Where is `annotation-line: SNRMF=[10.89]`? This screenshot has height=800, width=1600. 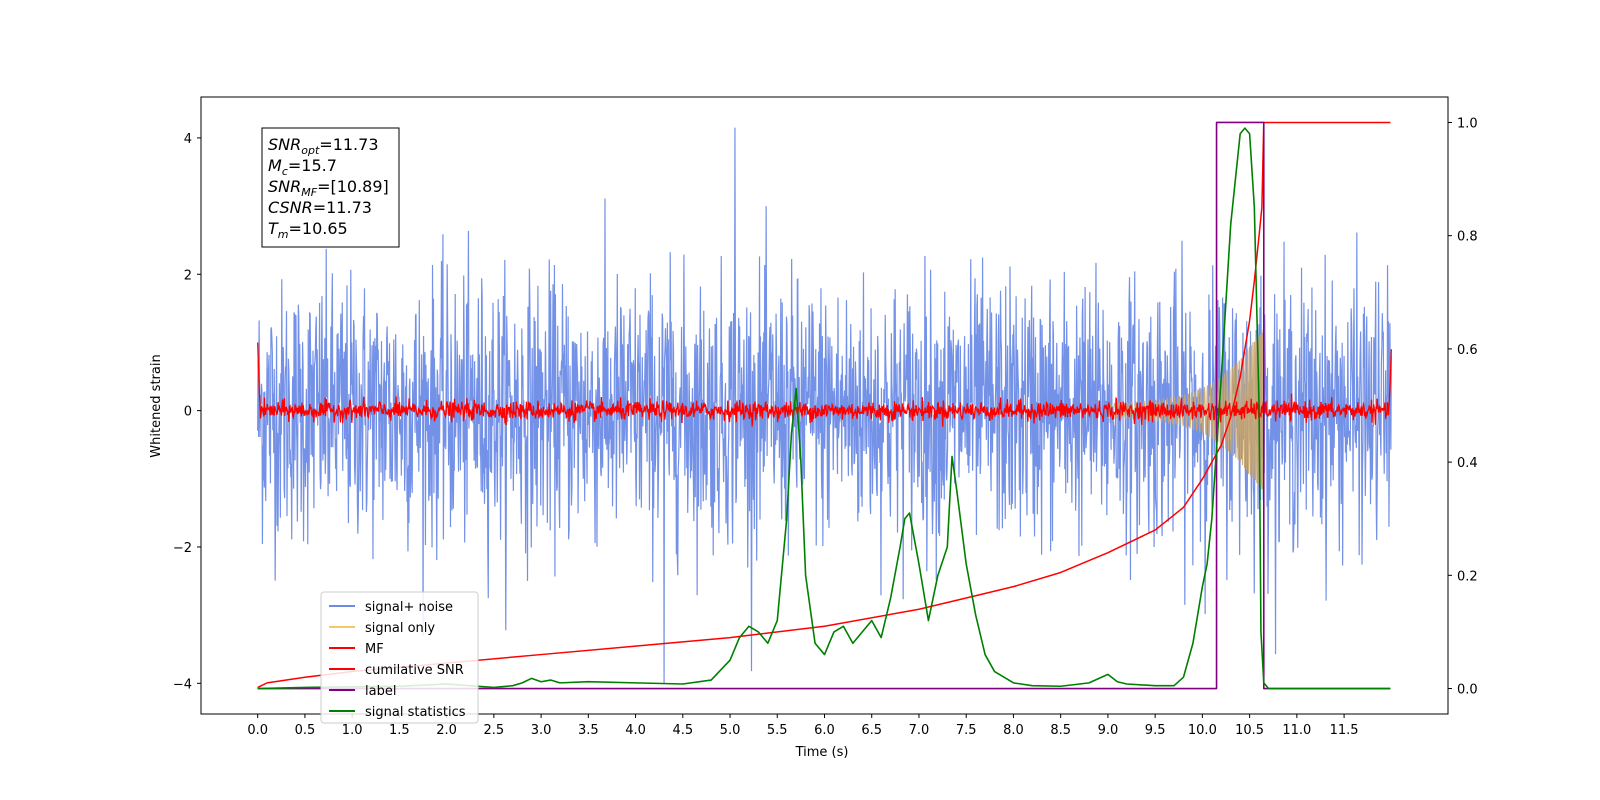 annotation-line: SNRMF=[10.89] is located at coordinates (328, 188).